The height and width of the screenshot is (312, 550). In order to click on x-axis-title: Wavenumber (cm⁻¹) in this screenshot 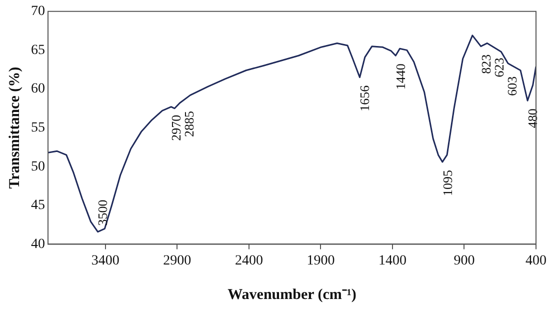, I will do `click(292, 294)`.